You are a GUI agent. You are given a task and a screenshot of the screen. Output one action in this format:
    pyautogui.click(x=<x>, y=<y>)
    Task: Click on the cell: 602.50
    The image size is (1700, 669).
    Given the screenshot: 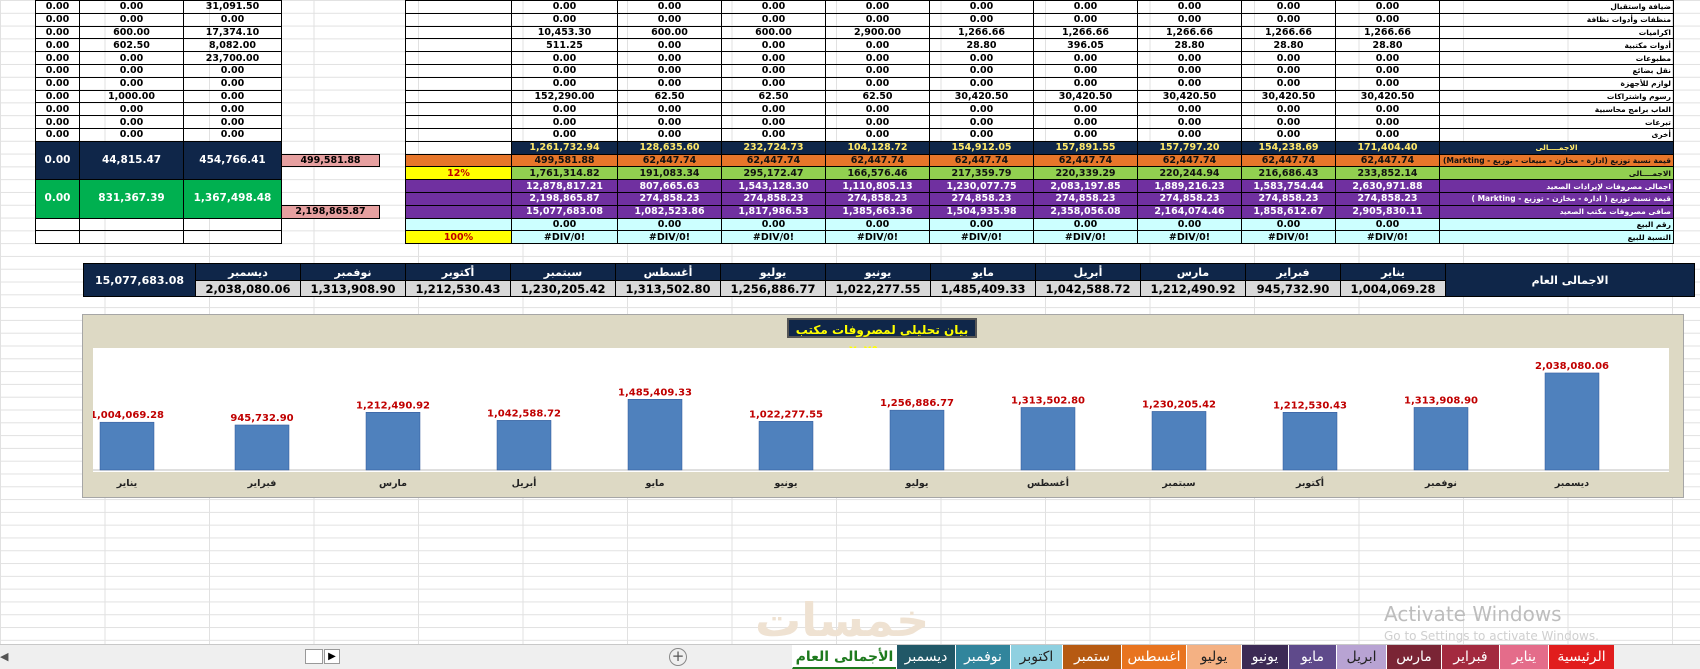 What is the action you would take?
    pyautogui.click(x=131, y=45)
    